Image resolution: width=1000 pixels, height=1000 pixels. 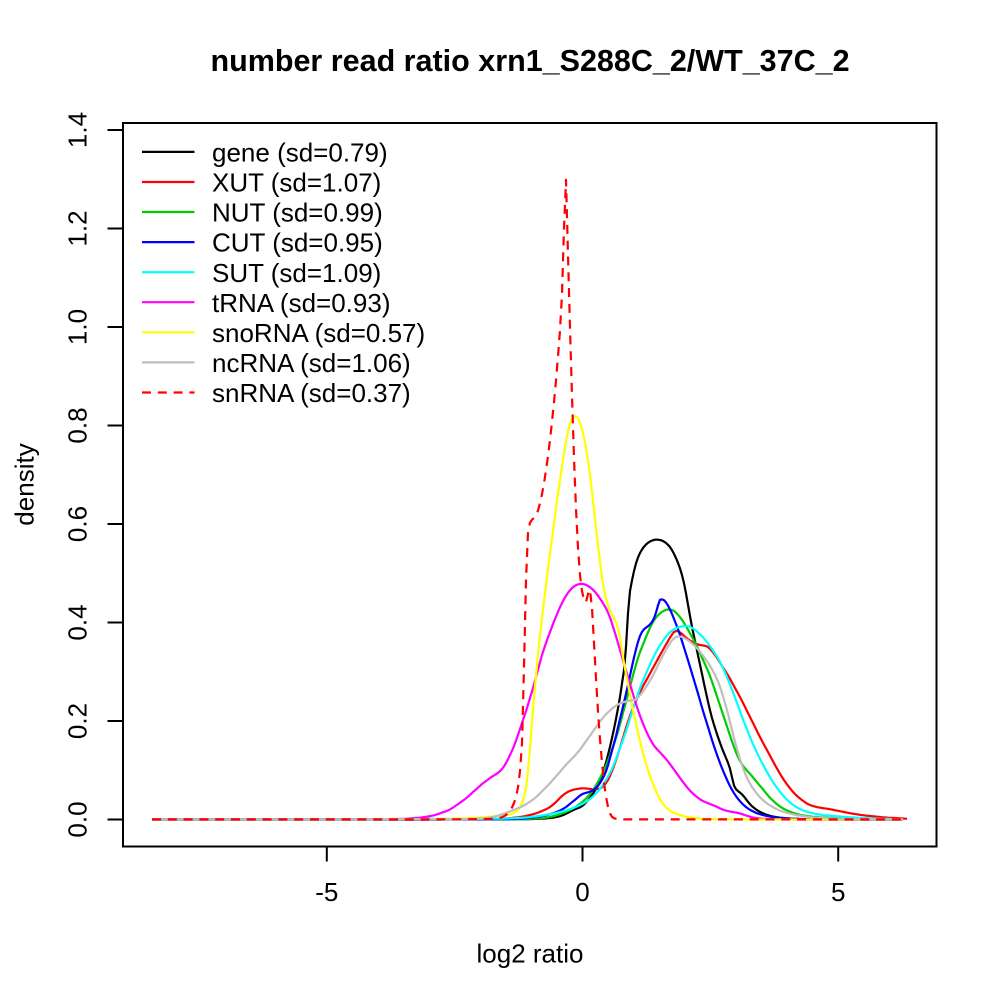 What do you see at coordinates (318, 333) in the screenshot?
I see `svg-text: snoRNA (sd=0.57)` at bounding box center [318, 333].